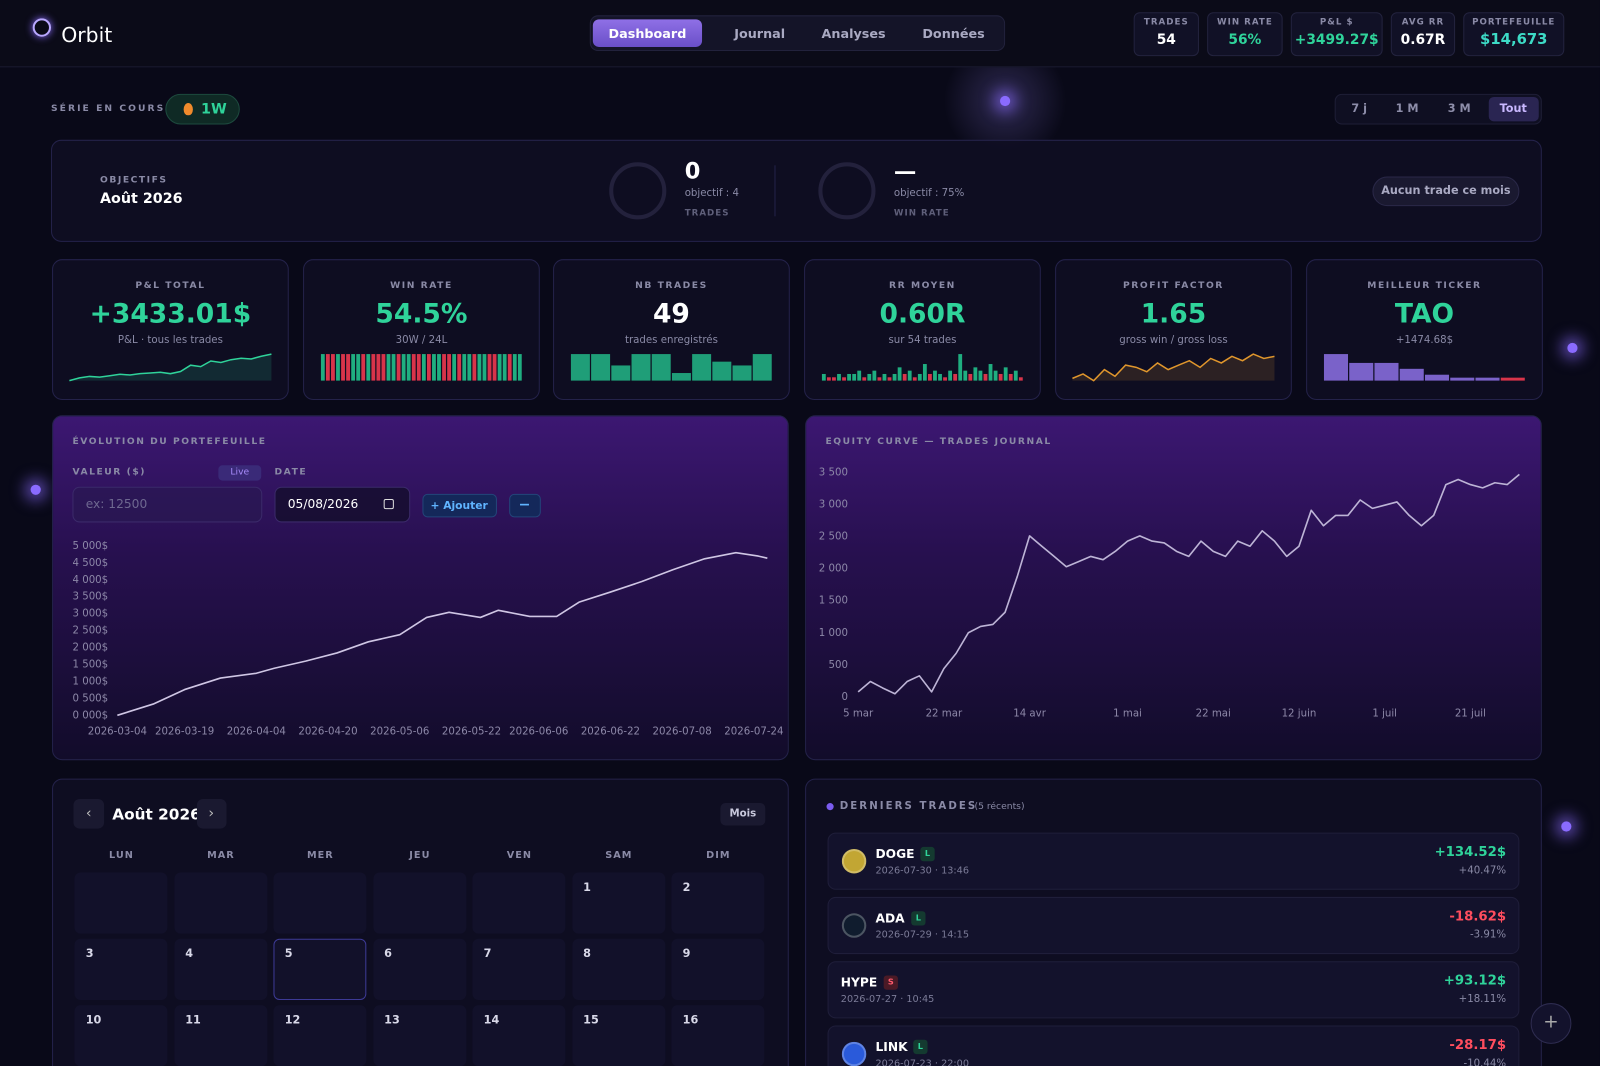 The width and height of the screenshot is (1600, 1066). Describe the element at coordinates (1459, 109) in the screenshot. I see `range: 3 M` at that location.